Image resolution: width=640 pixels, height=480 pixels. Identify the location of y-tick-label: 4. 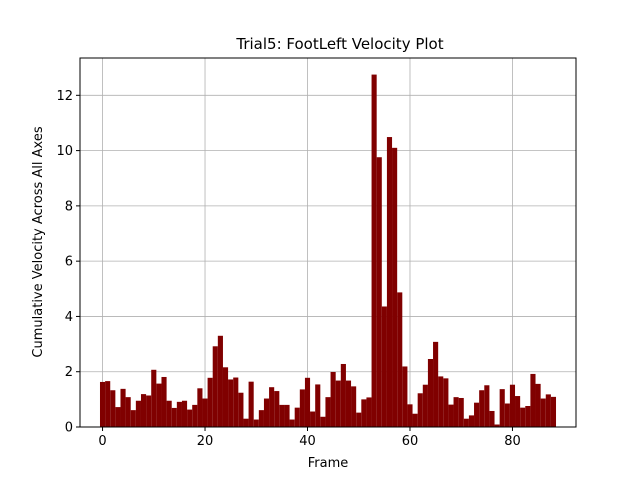
(69, 317).